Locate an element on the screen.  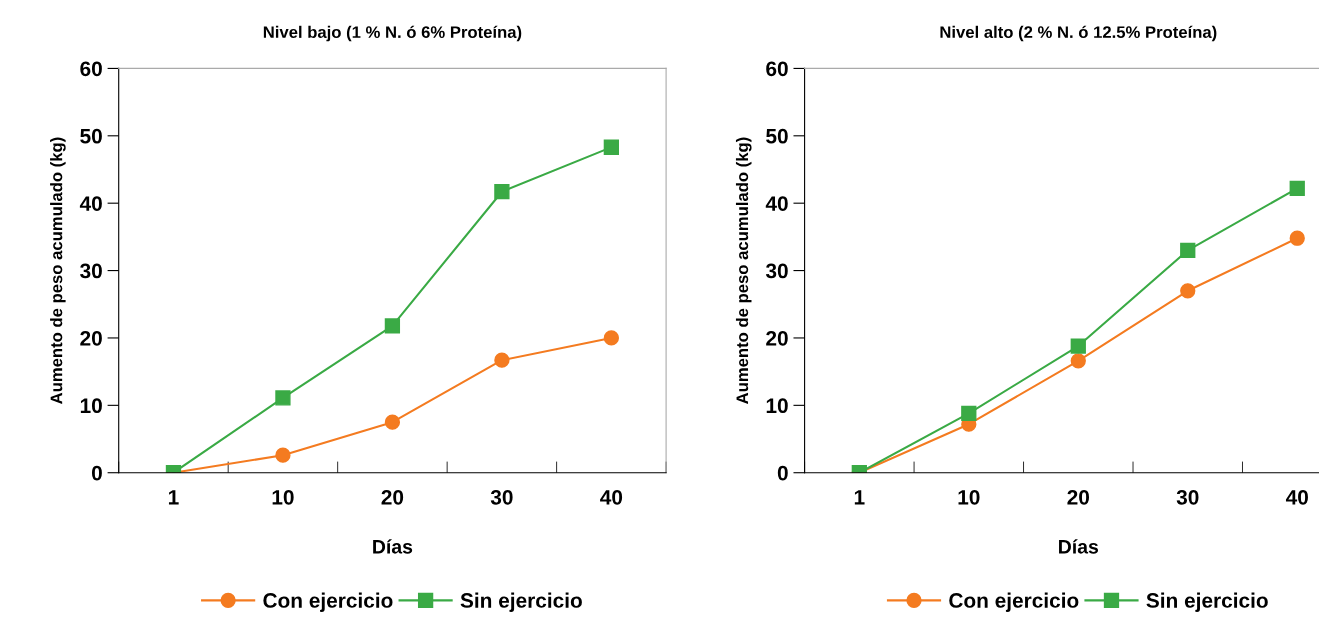
chart-title: Nivel bajo (1 % N. ó 6% Proteína) is located at coordinates (392, 33).